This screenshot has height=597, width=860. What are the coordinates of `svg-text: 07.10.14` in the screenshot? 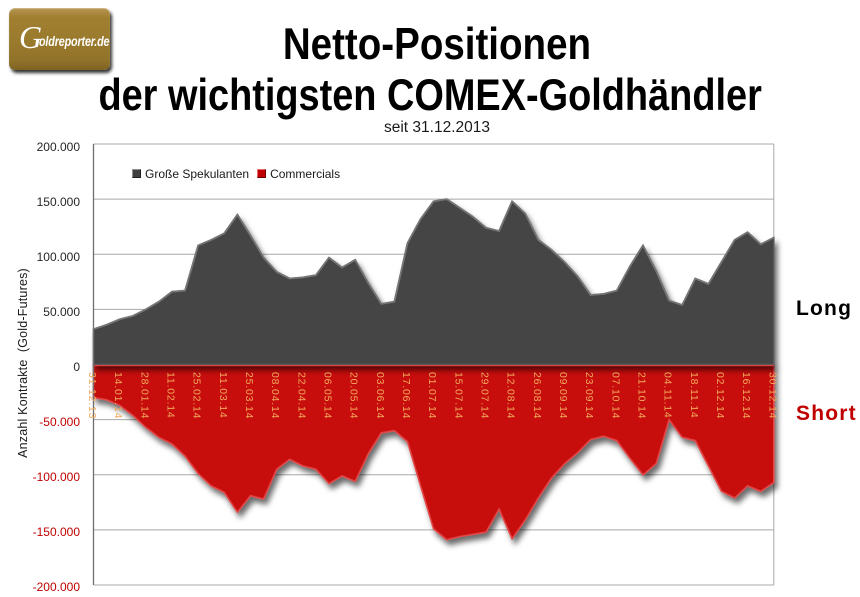 It's located at (615, 395).